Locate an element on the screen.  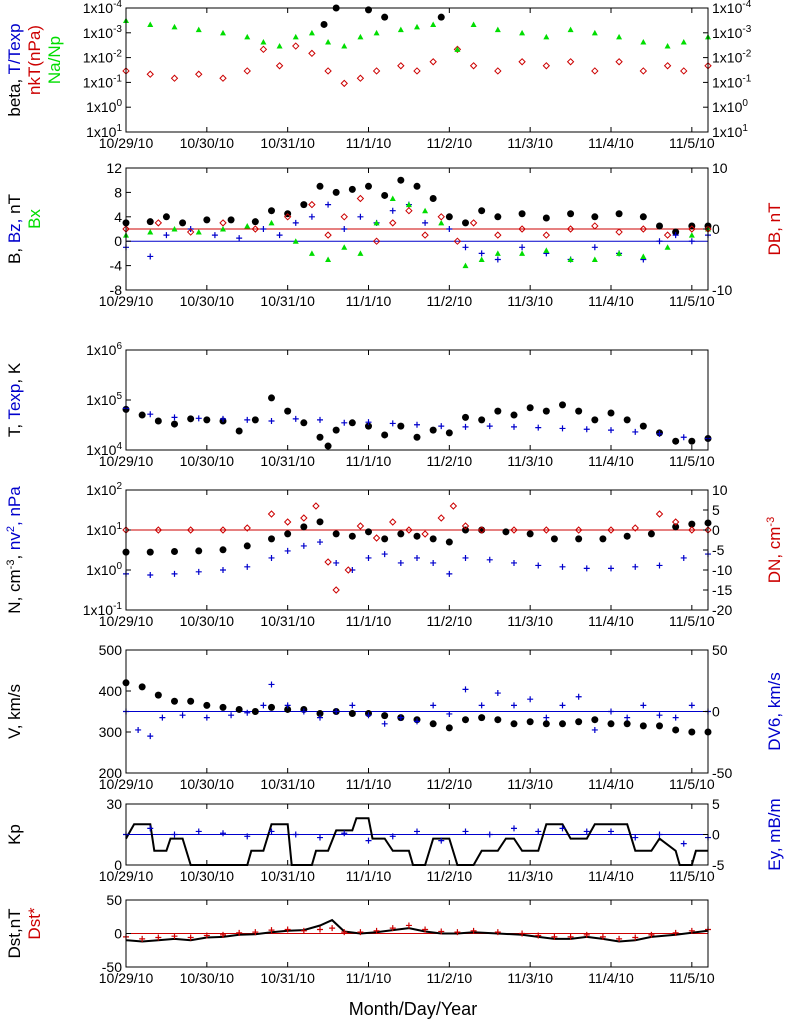
y-tick-label-right: 0 is located at coordinates (716, 835).